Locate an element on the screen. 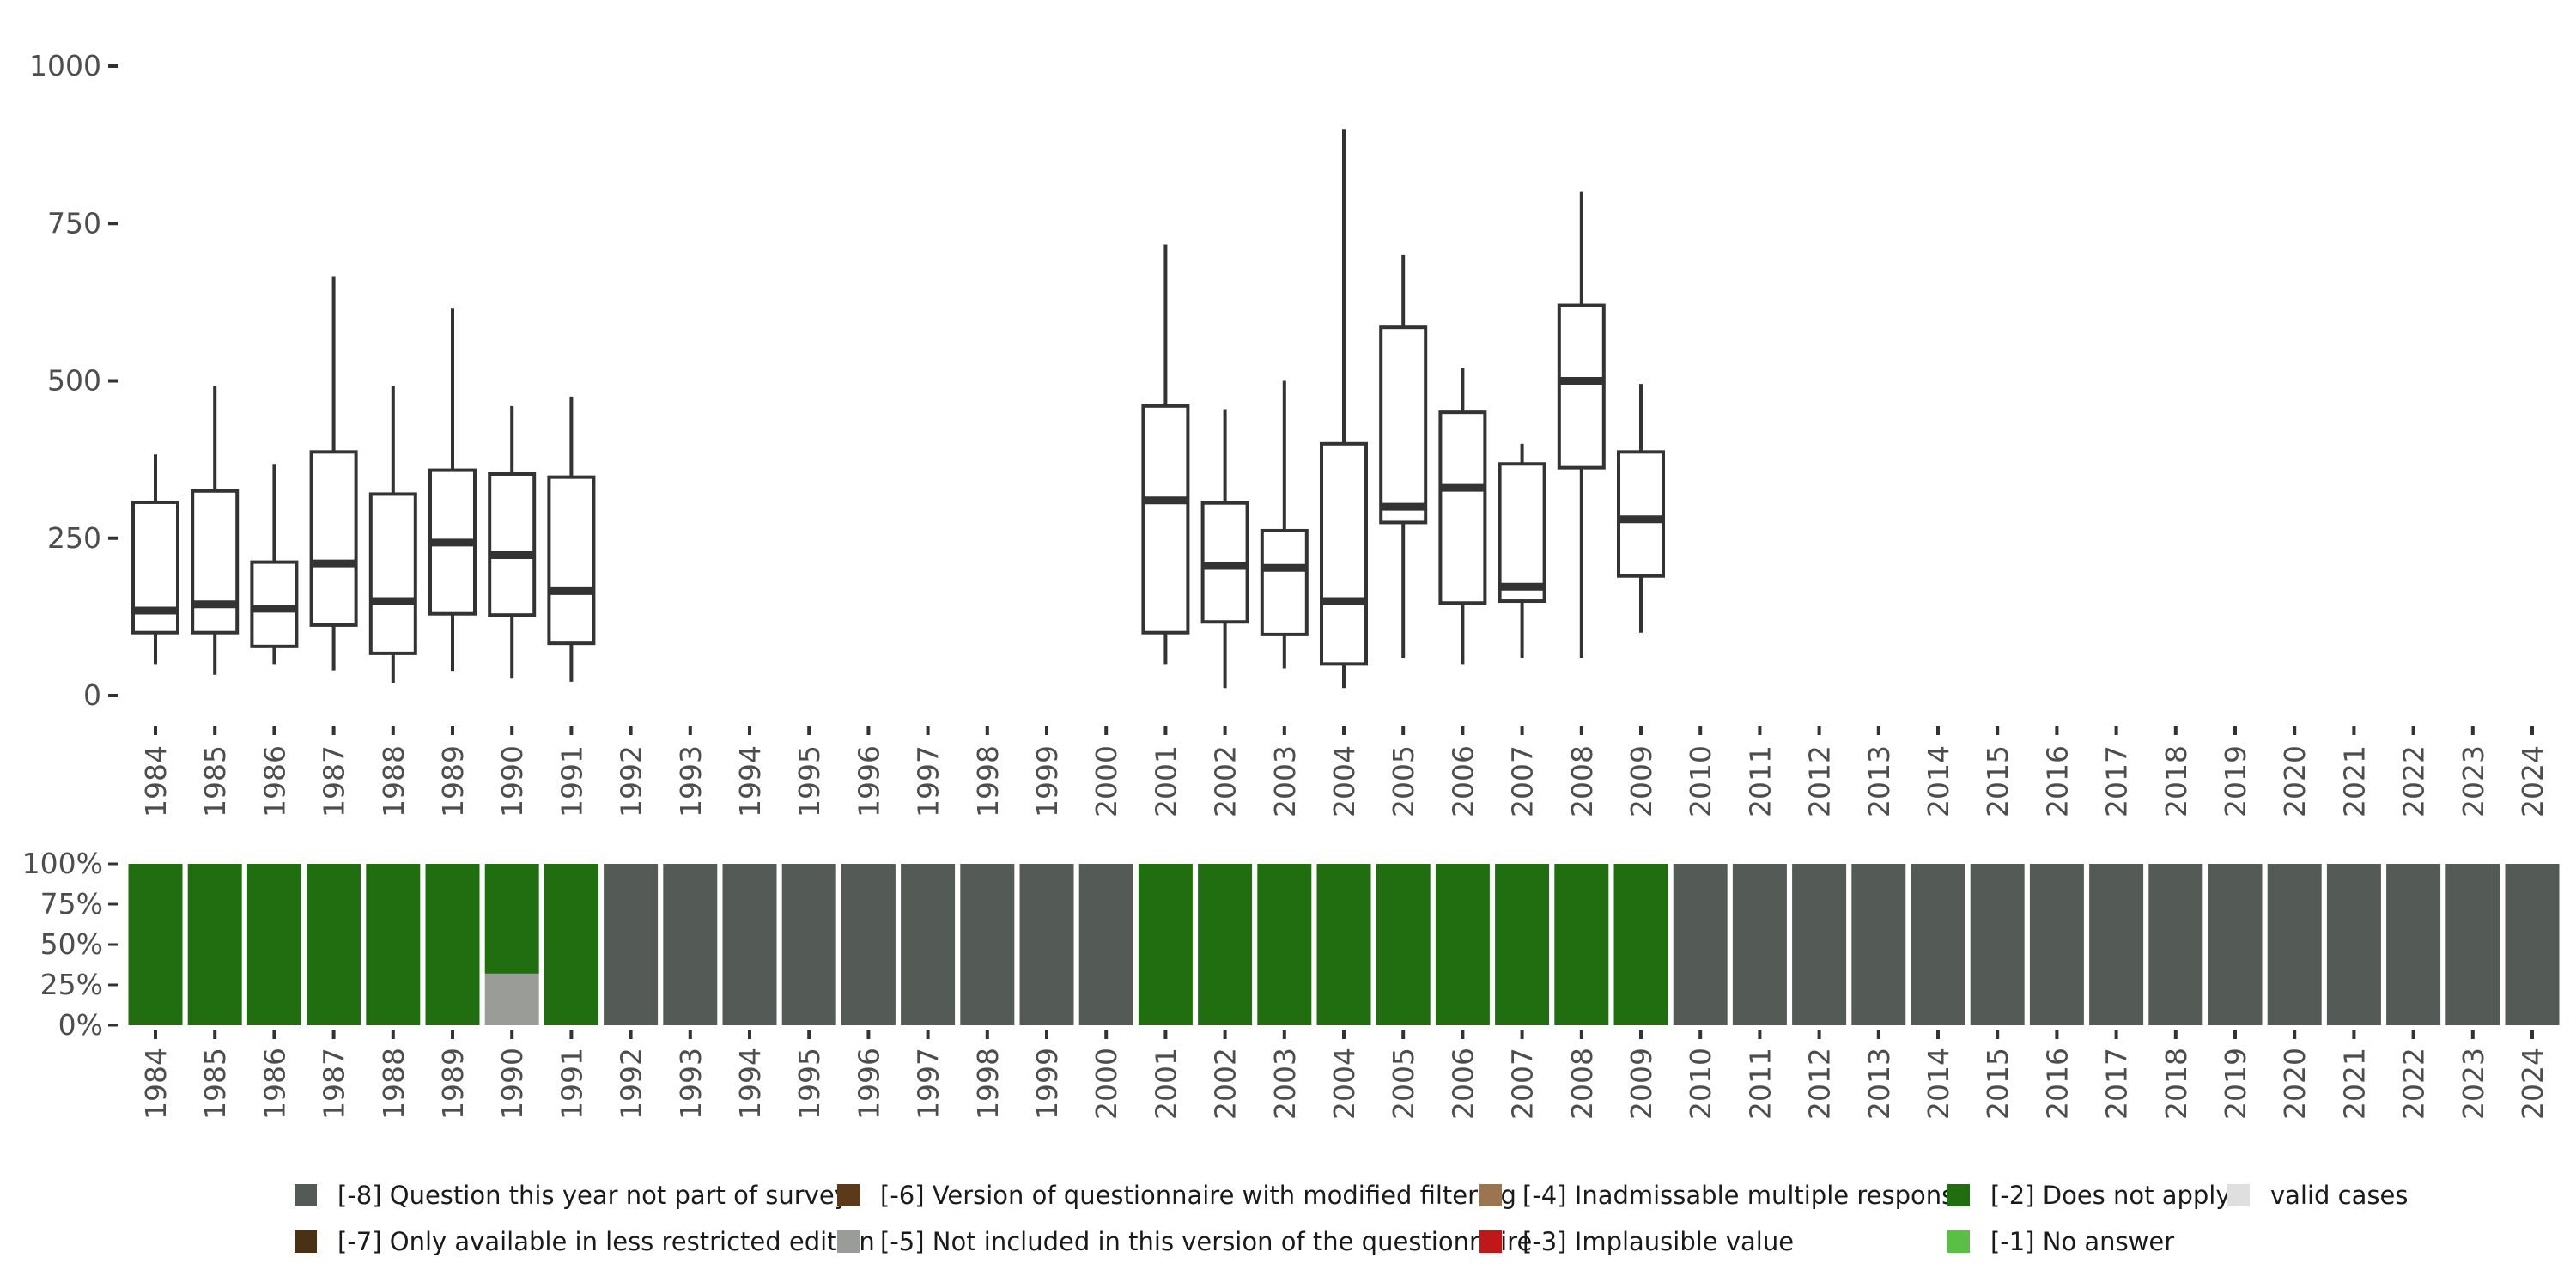 The height and width of the screenshot is (1288, 2576). bar-segment-2024 is located at coordinates (2532, 944).